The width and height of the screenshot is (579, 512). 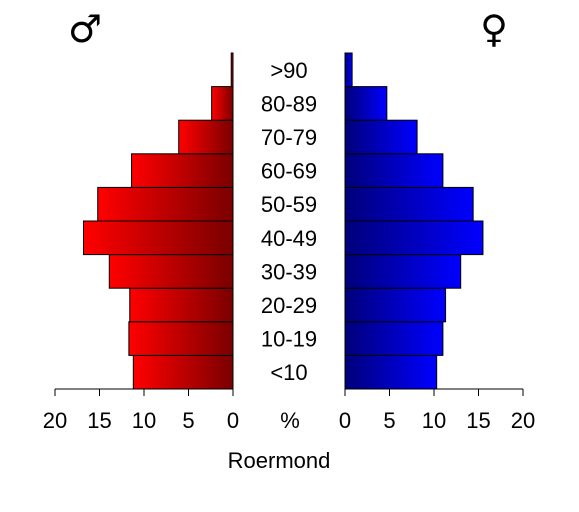 I want to click on female-axis-tick-label: 15, so click(x=478, y=420).